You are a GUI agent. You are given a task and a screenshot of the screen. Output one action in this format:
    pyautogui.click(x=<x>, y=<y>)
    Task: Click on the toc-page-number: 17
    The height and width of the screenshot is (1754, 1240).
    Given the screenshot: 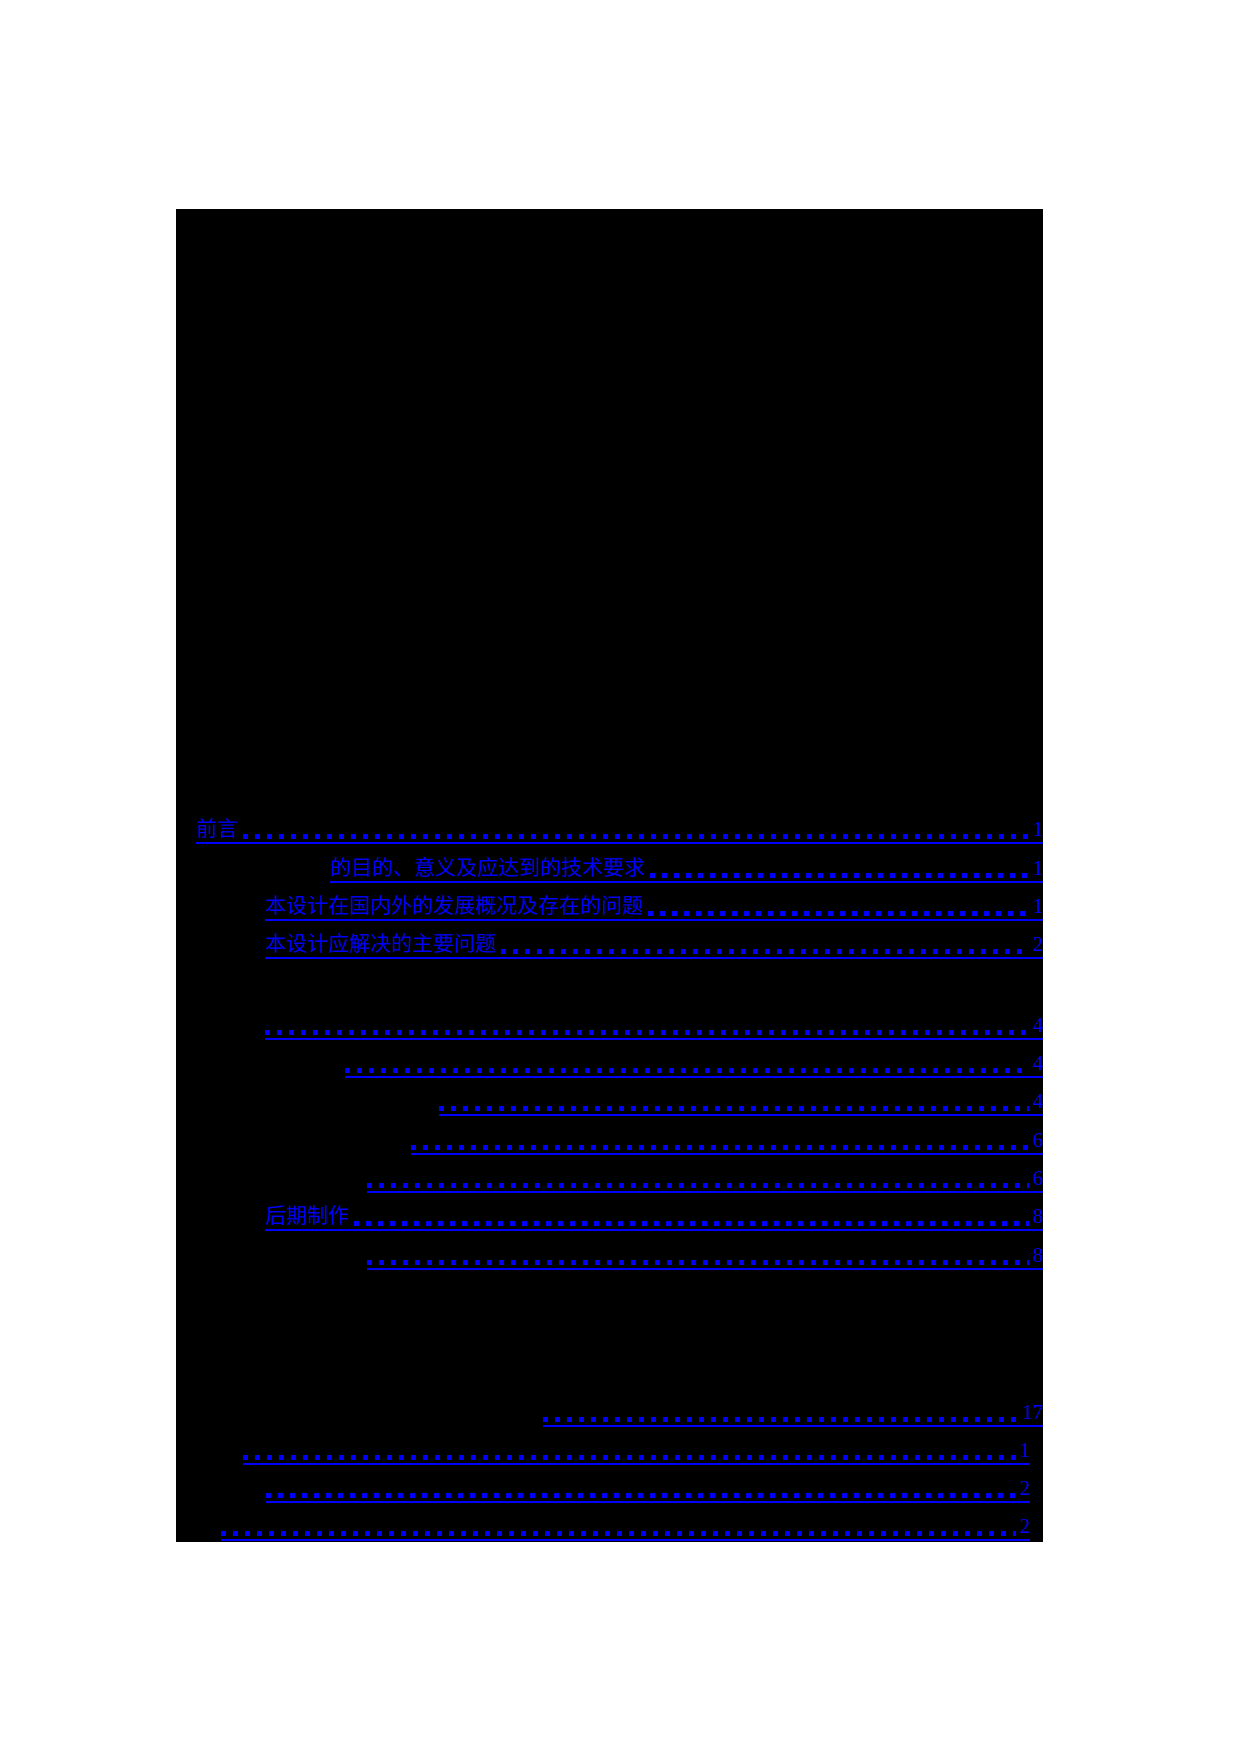 What is the action you would take?
    pyautogui.click(x=1032, y=1412)
    